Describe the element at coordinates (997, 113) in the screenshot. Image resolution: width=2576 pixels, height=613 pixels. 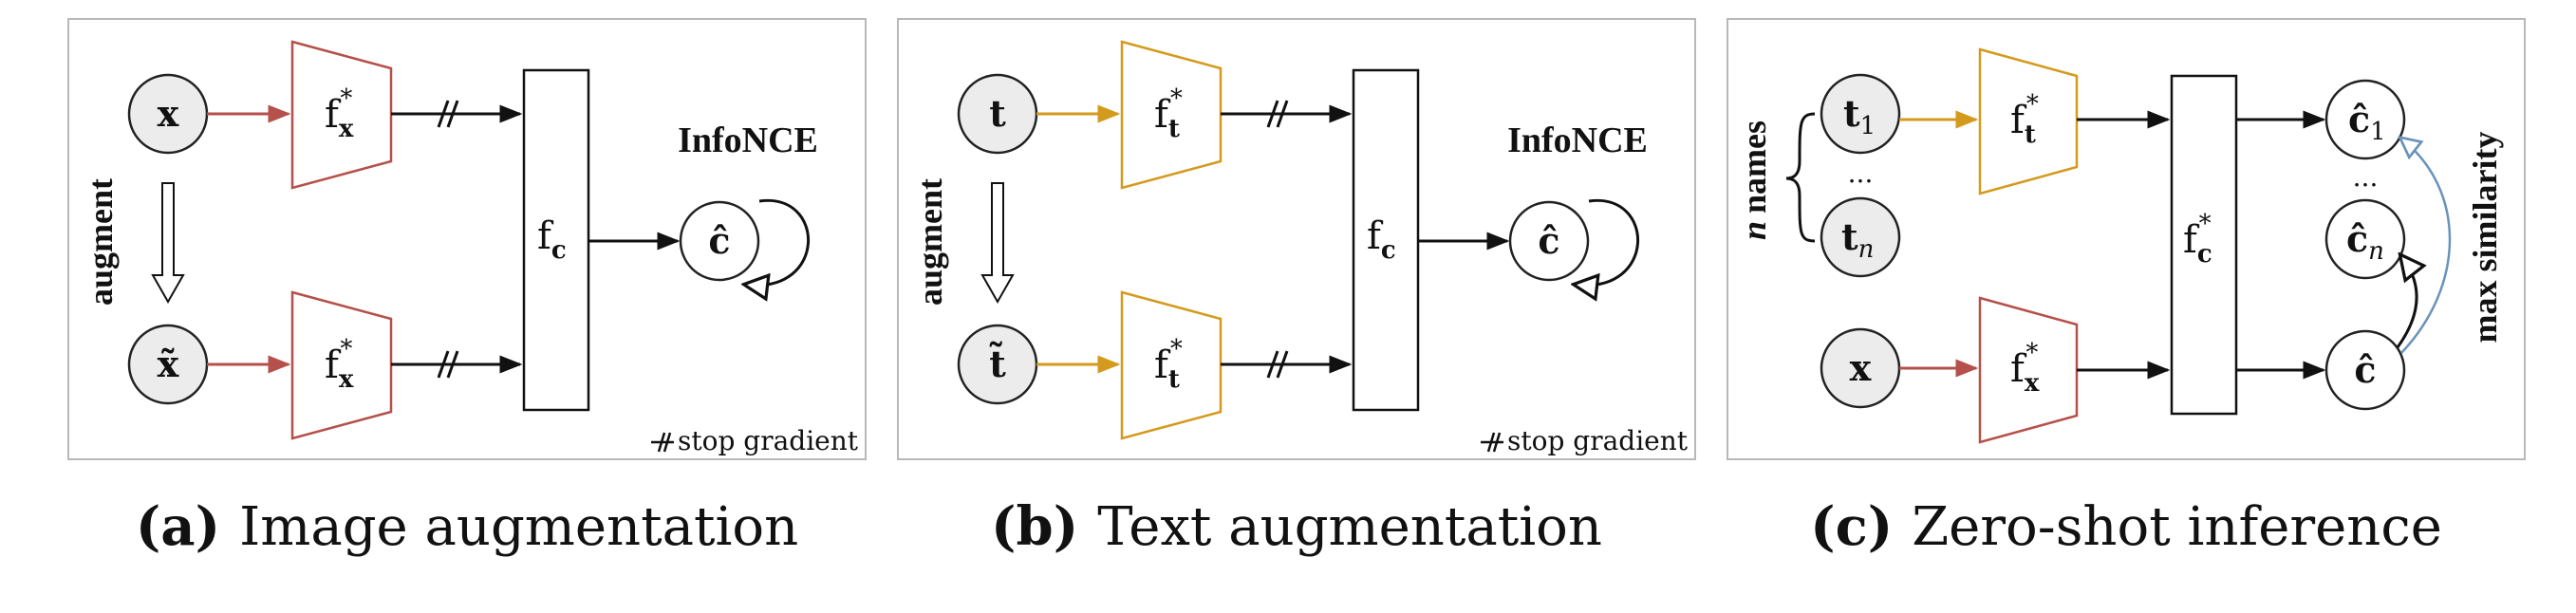
I see `panel-b-input-top-label: t` at that location.